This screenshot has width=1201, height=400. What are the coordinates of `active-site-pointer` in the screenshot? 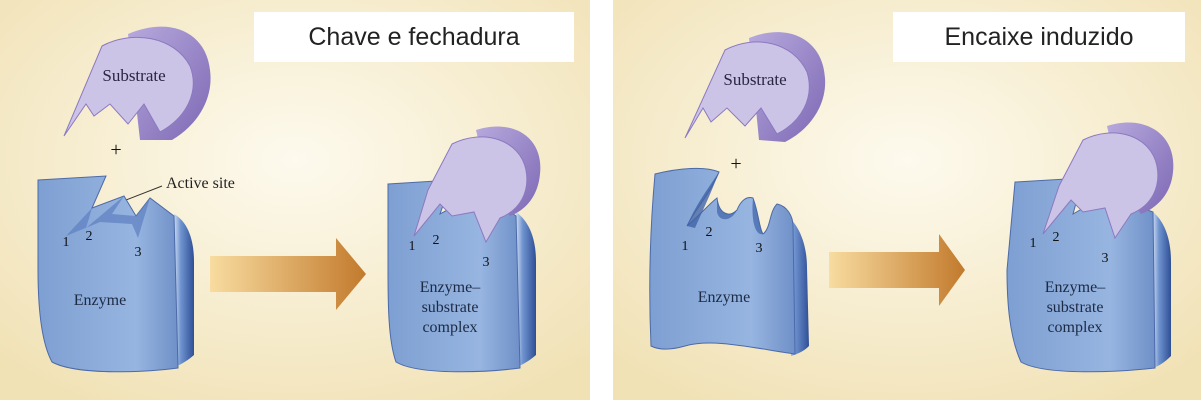 It's located at (144, 193).